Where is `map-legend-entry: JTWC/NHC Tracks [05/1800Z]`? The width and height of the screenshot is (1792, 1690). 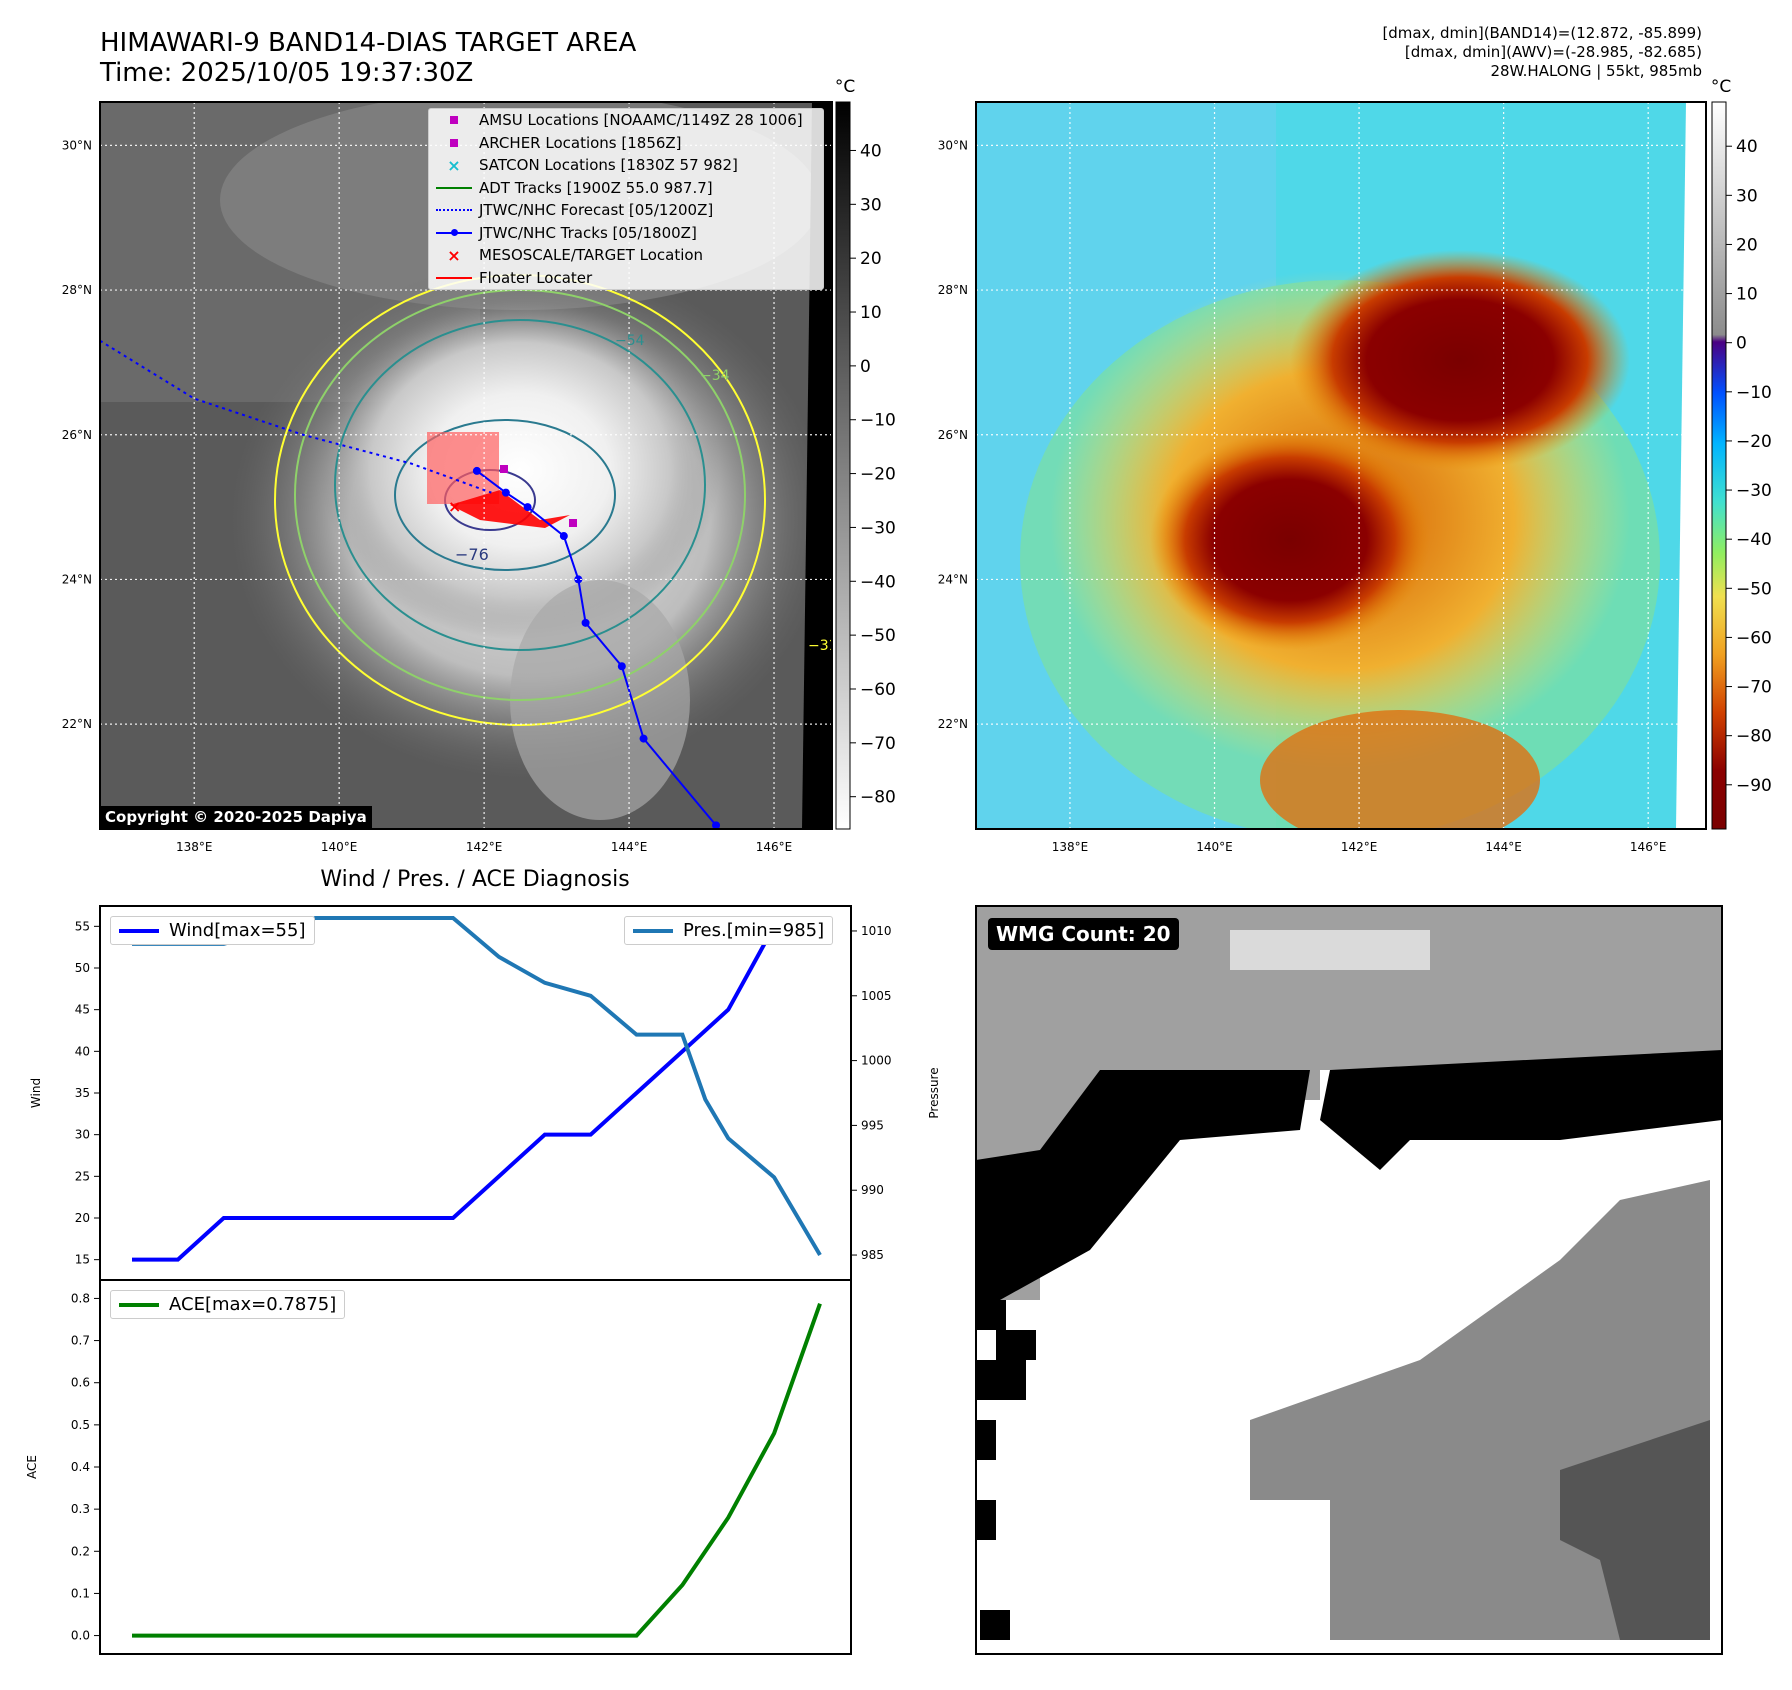 map-legend-entry: JTWC/NHC Tracks [05/1800Z] is located at coordinates (626, 233).